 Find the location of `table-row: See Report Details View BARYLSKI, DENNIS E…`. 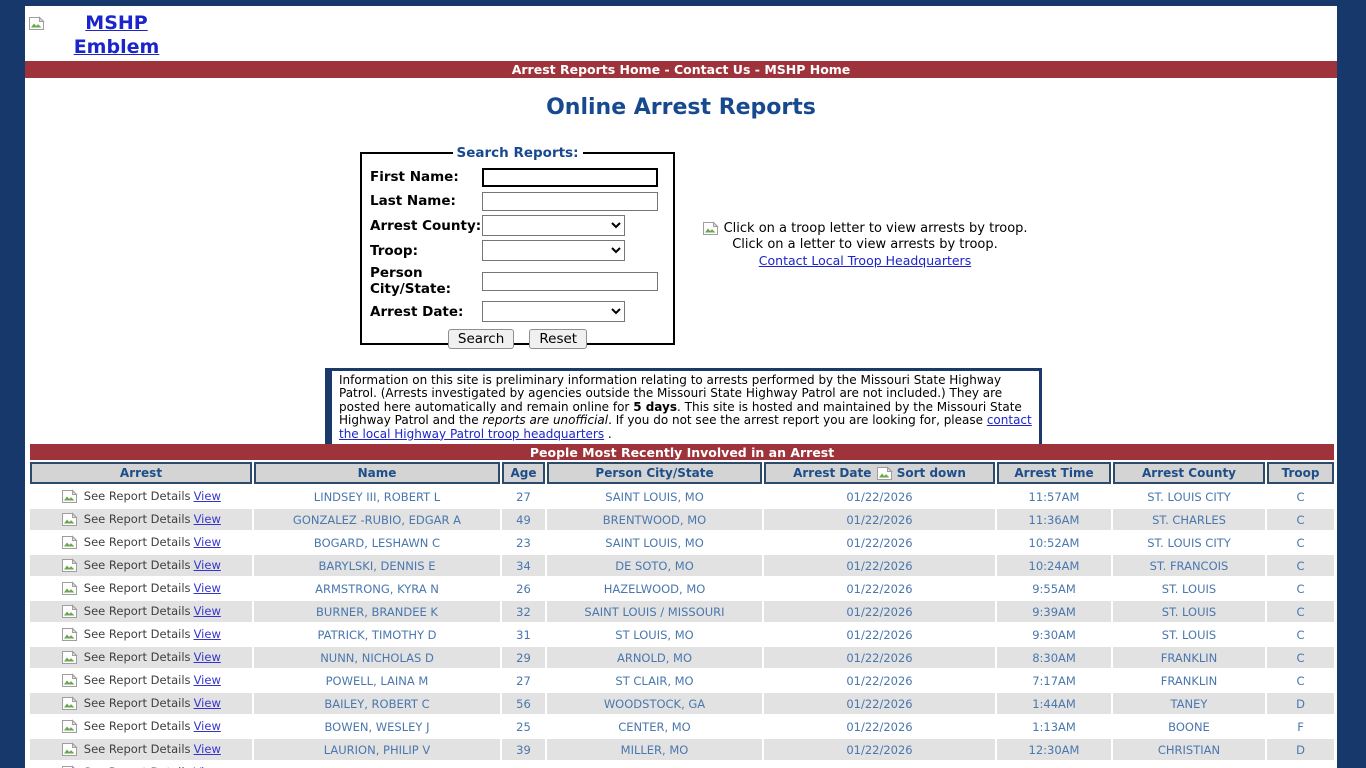

table-row: See Report Details View BARYLSKI, DENNIS E… is located at coordinates (682, 565).